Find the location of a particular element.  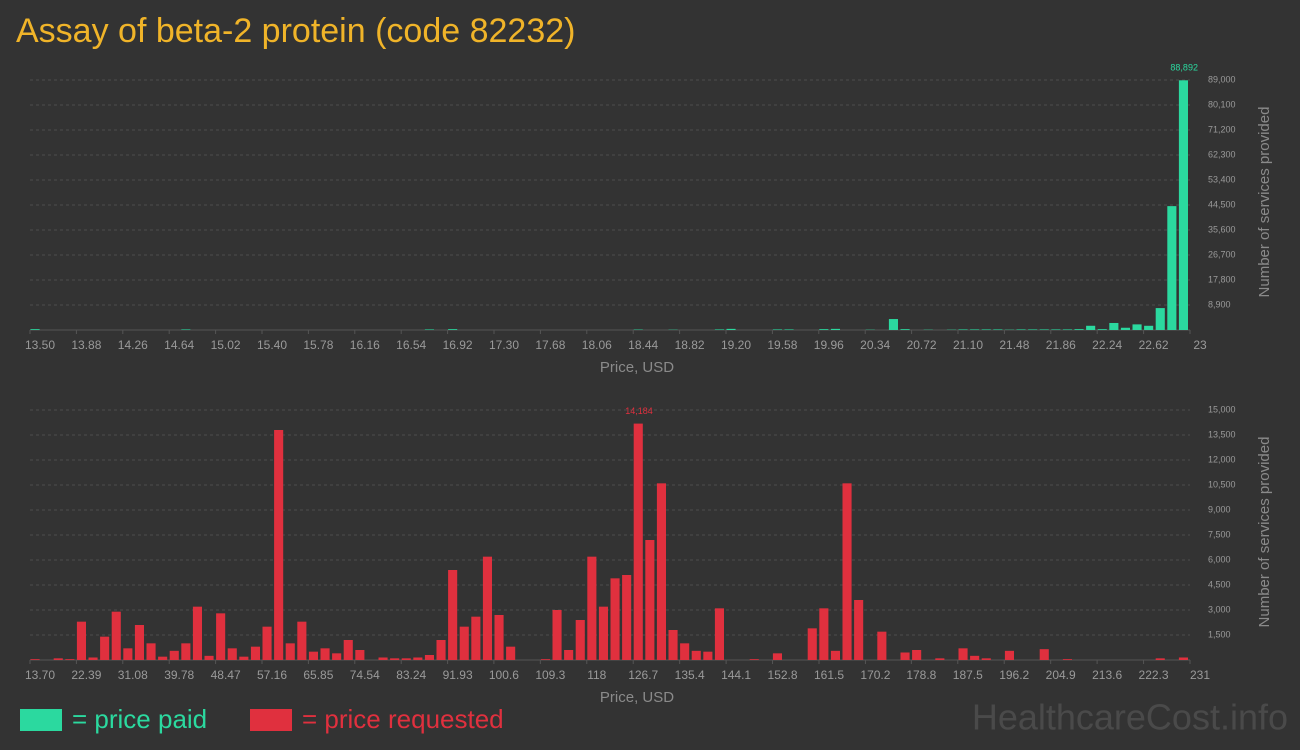

y-tick-label: 53,400 is located at coordinates (1222, 179).